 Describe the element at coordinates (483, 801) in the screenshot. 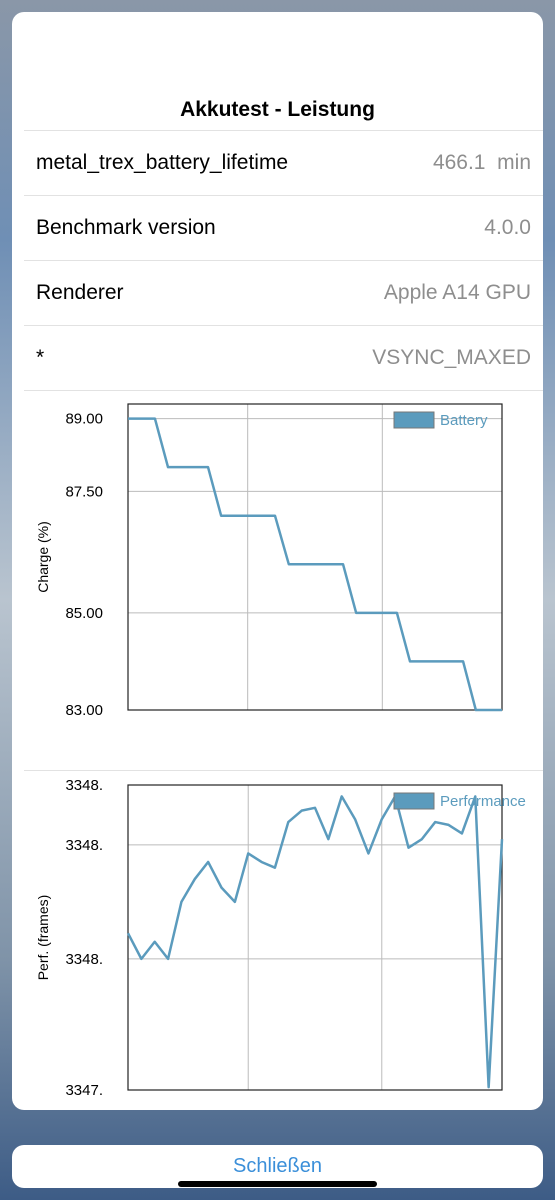

I see `legend-label: Performance` at that location.